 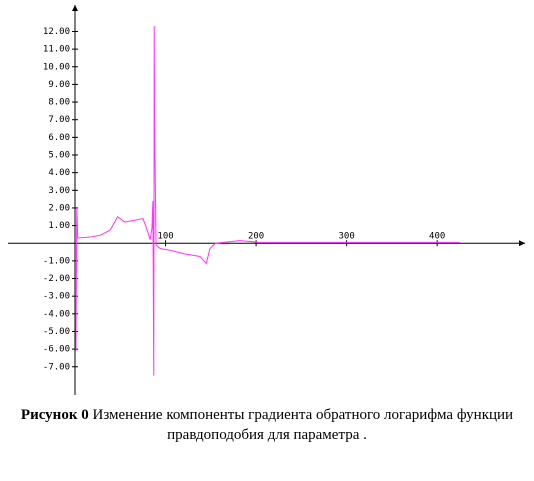 What do you see at coordinates (56, 50) in the screenshot?
I see `y-tick-label: 11.00` at bounding box center [56, 50].